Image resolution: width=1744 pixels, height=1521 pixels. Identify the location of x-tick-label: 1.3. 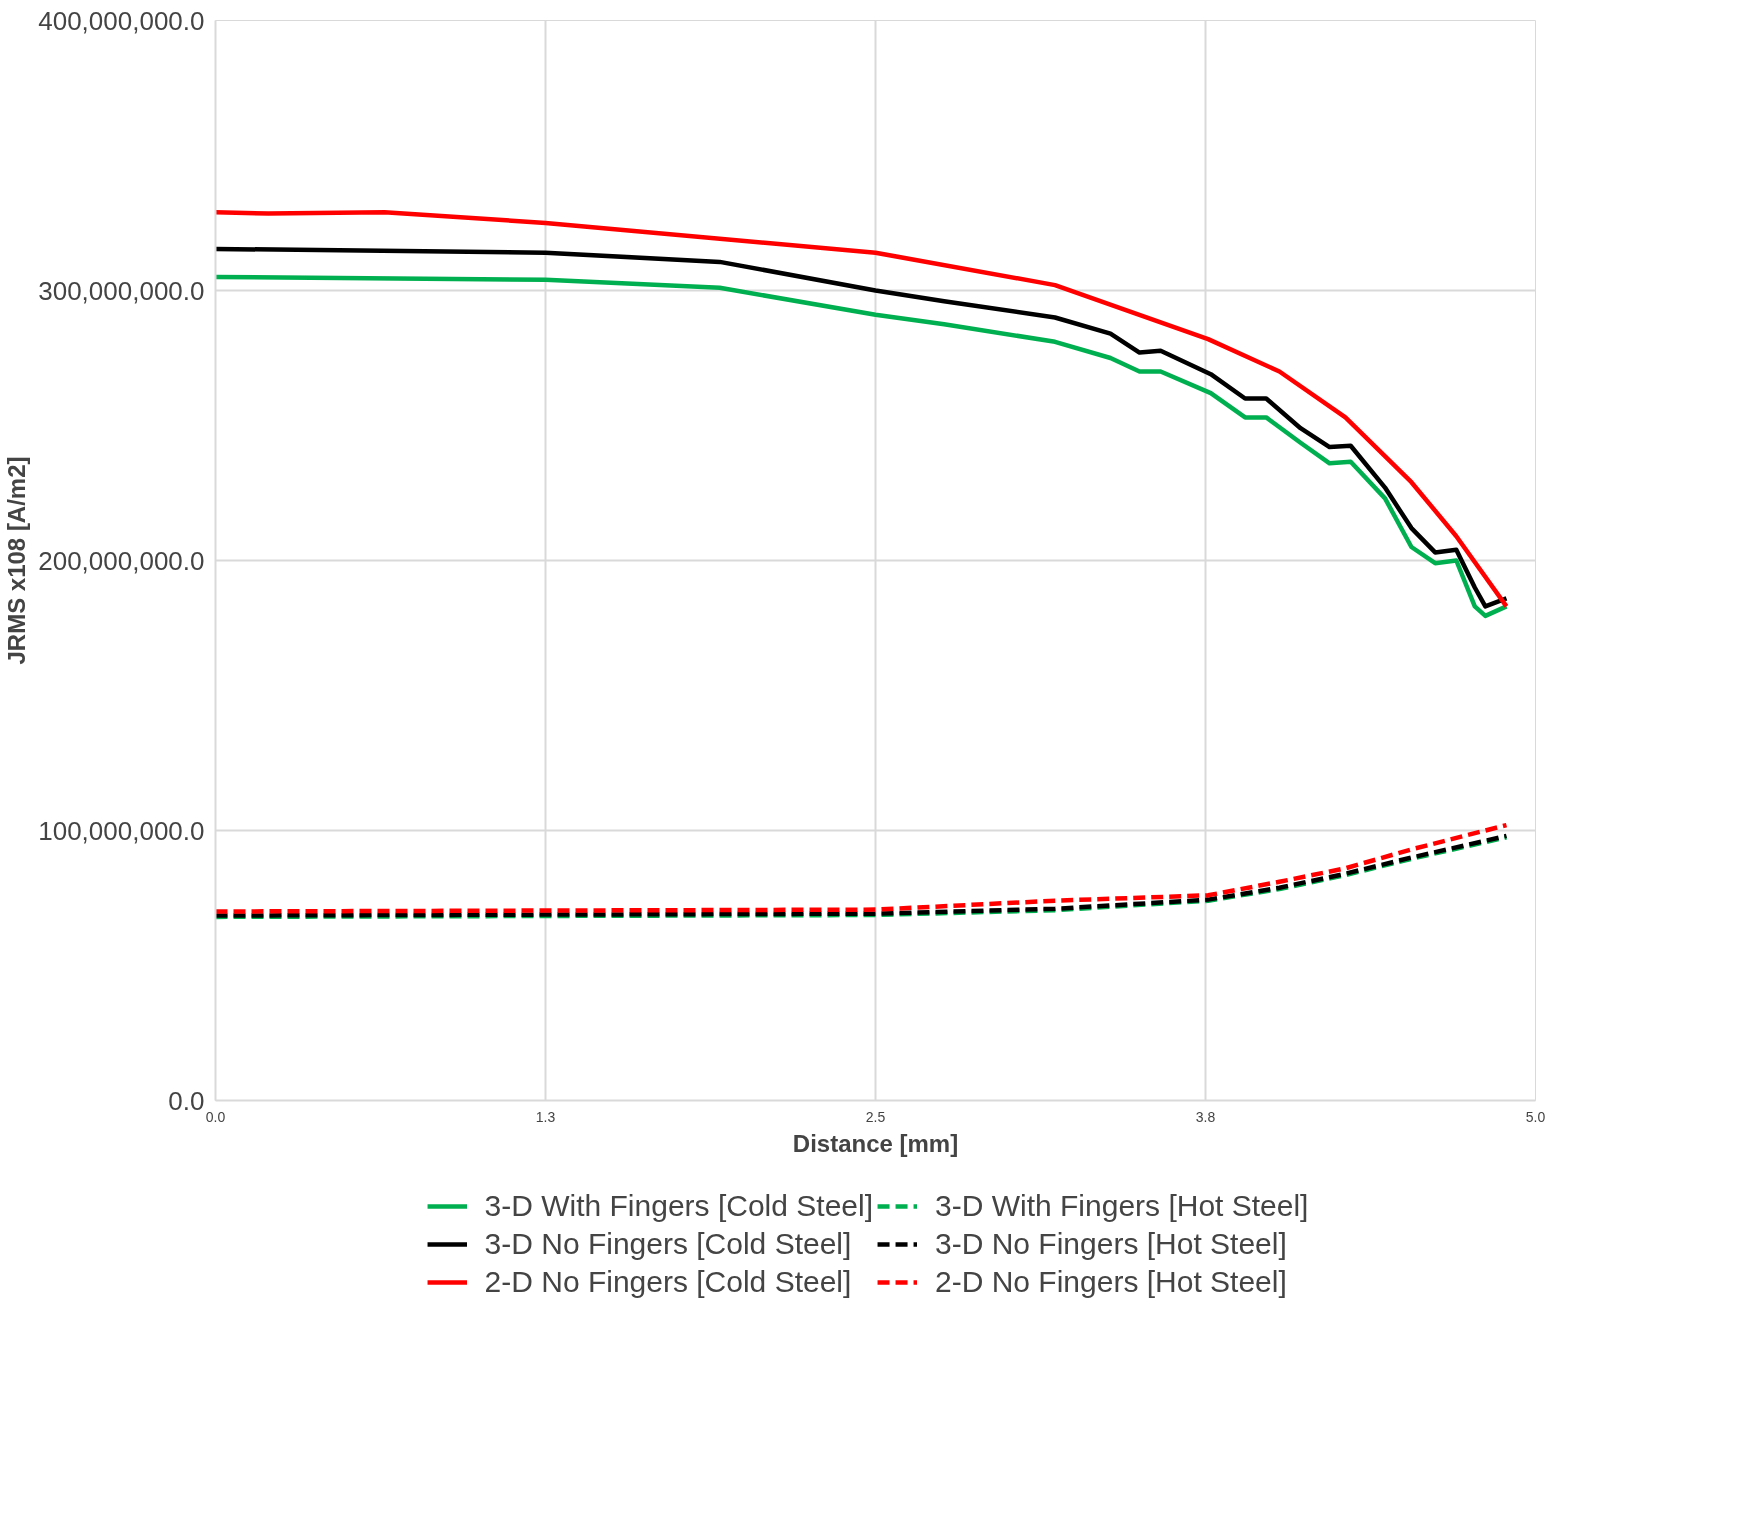
(545, 1116).